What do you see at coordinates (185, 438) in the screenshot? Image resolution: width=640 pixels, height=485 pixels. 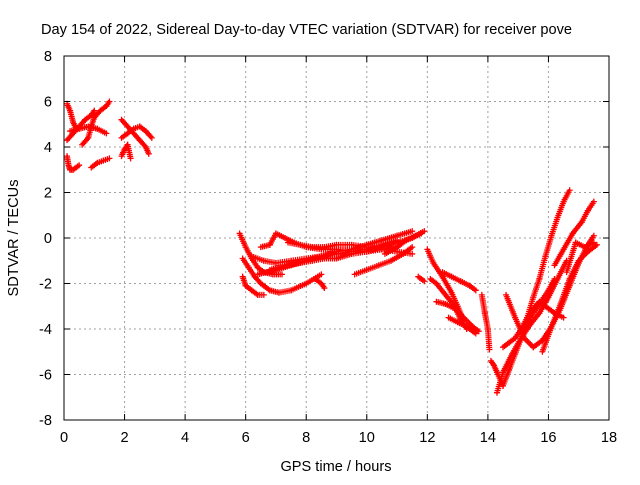 I see `x-tick-label: 4` at bounding box center [185, 438].